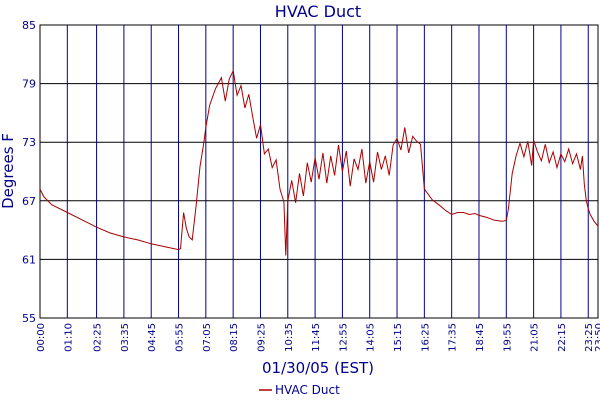 This screenshot has height=400, width=600. Describe the element at coordinates (507, 337) in the screenshot. I see `x-tick-label: 19:55` at that location.